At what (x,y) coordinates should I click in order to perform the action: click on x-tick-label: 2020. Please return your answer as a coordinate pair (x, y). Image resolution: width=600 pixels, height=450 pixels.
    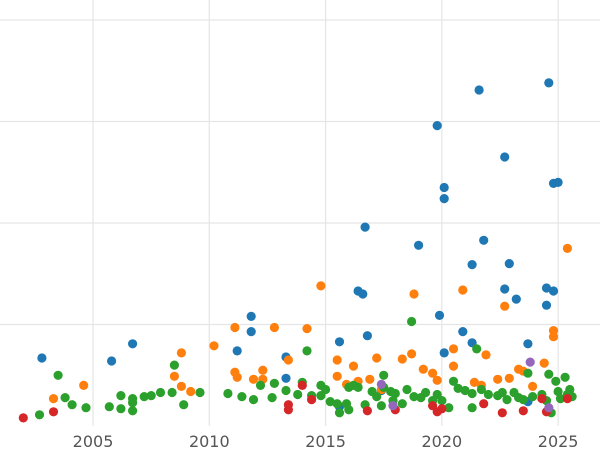
    Looking at the image, I should click on (442, 441).